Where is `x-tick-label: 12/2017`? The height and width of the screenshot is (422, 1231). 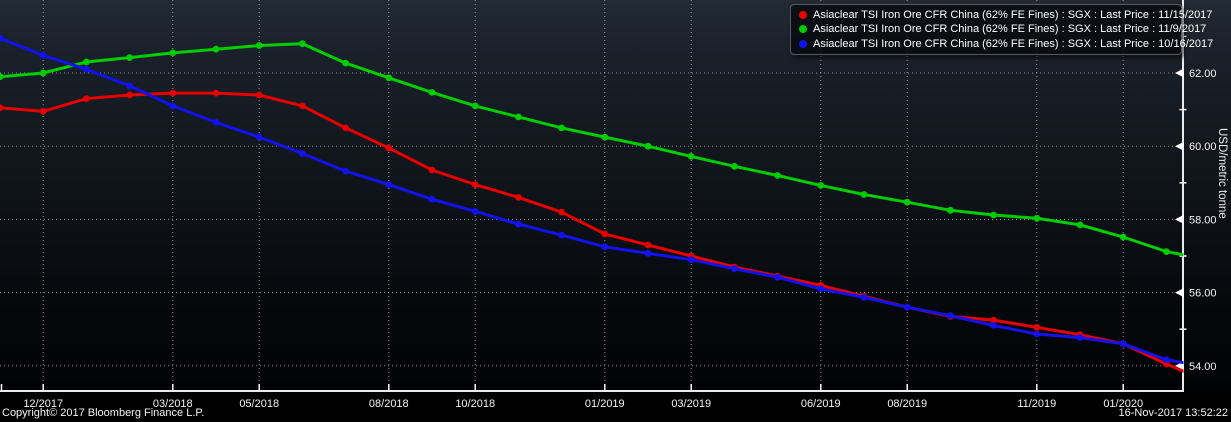 x-tick-label: 12/2017 is located at coordinates (43, 404).